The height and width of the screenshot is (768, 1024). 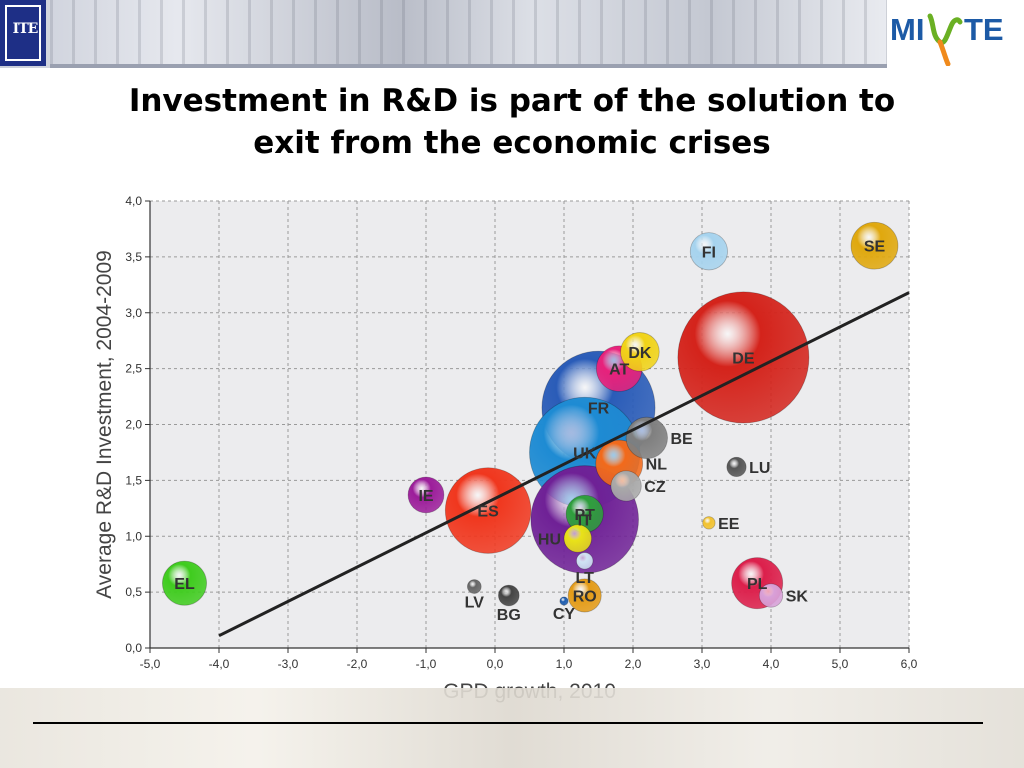 I want to click on bubble-label-bg: BG, so click(x=509, y=615).